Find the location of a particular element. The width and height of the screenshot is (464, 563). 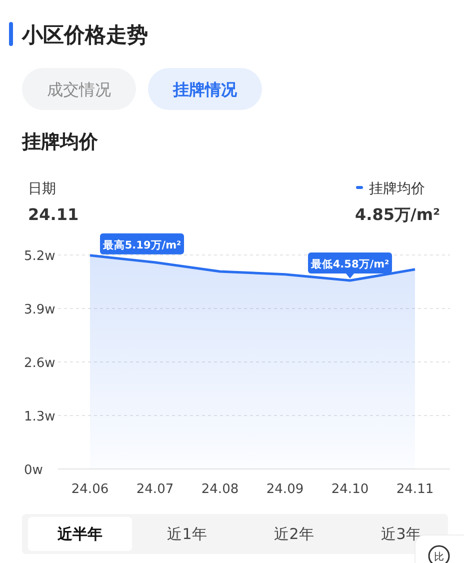

text: 近1年 is located at coordinates (187, 534).